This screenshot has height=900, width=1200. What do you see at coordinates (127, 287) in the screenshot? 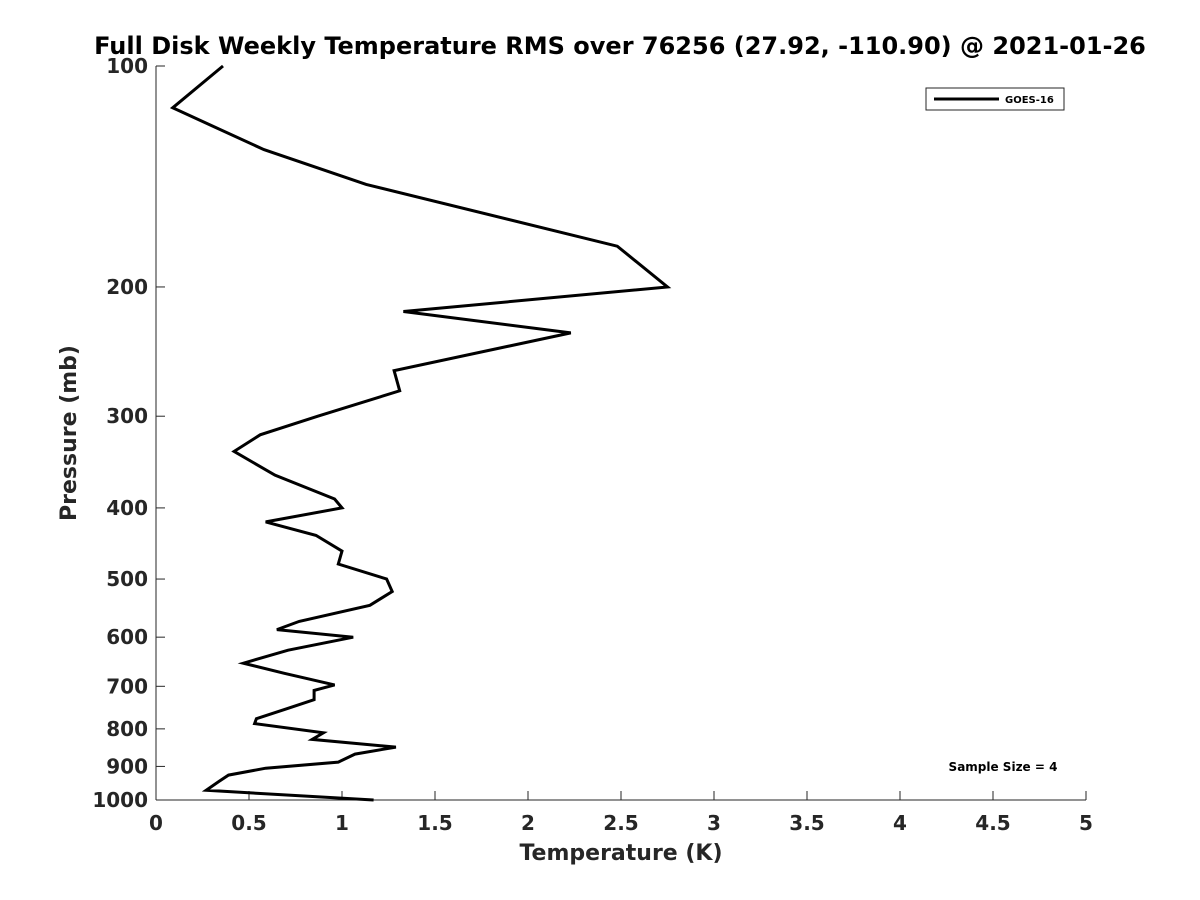
I see `y-tick-label: 200` at bounding box center [127, 287].